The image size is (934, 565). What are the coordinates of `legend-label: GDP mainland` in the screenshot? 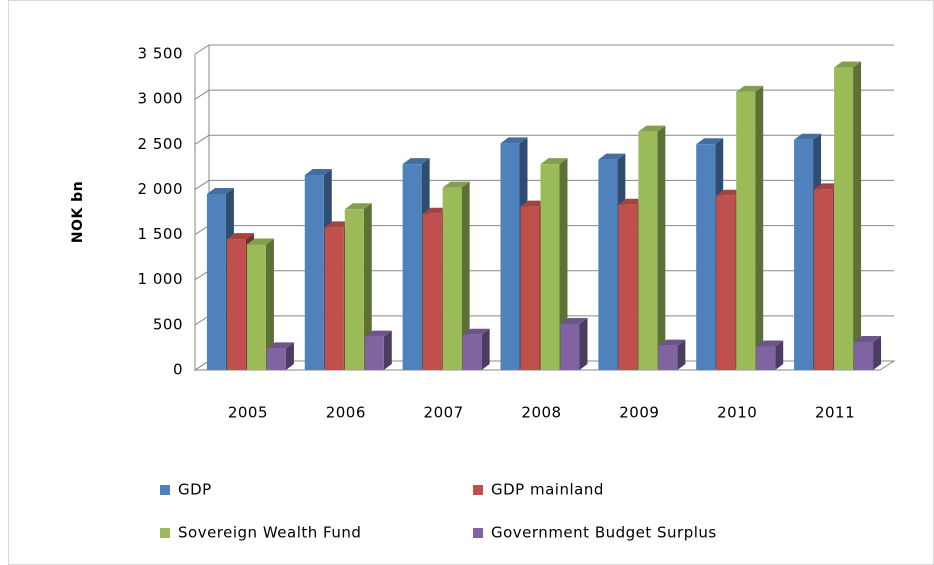 It's located at (547, 490).